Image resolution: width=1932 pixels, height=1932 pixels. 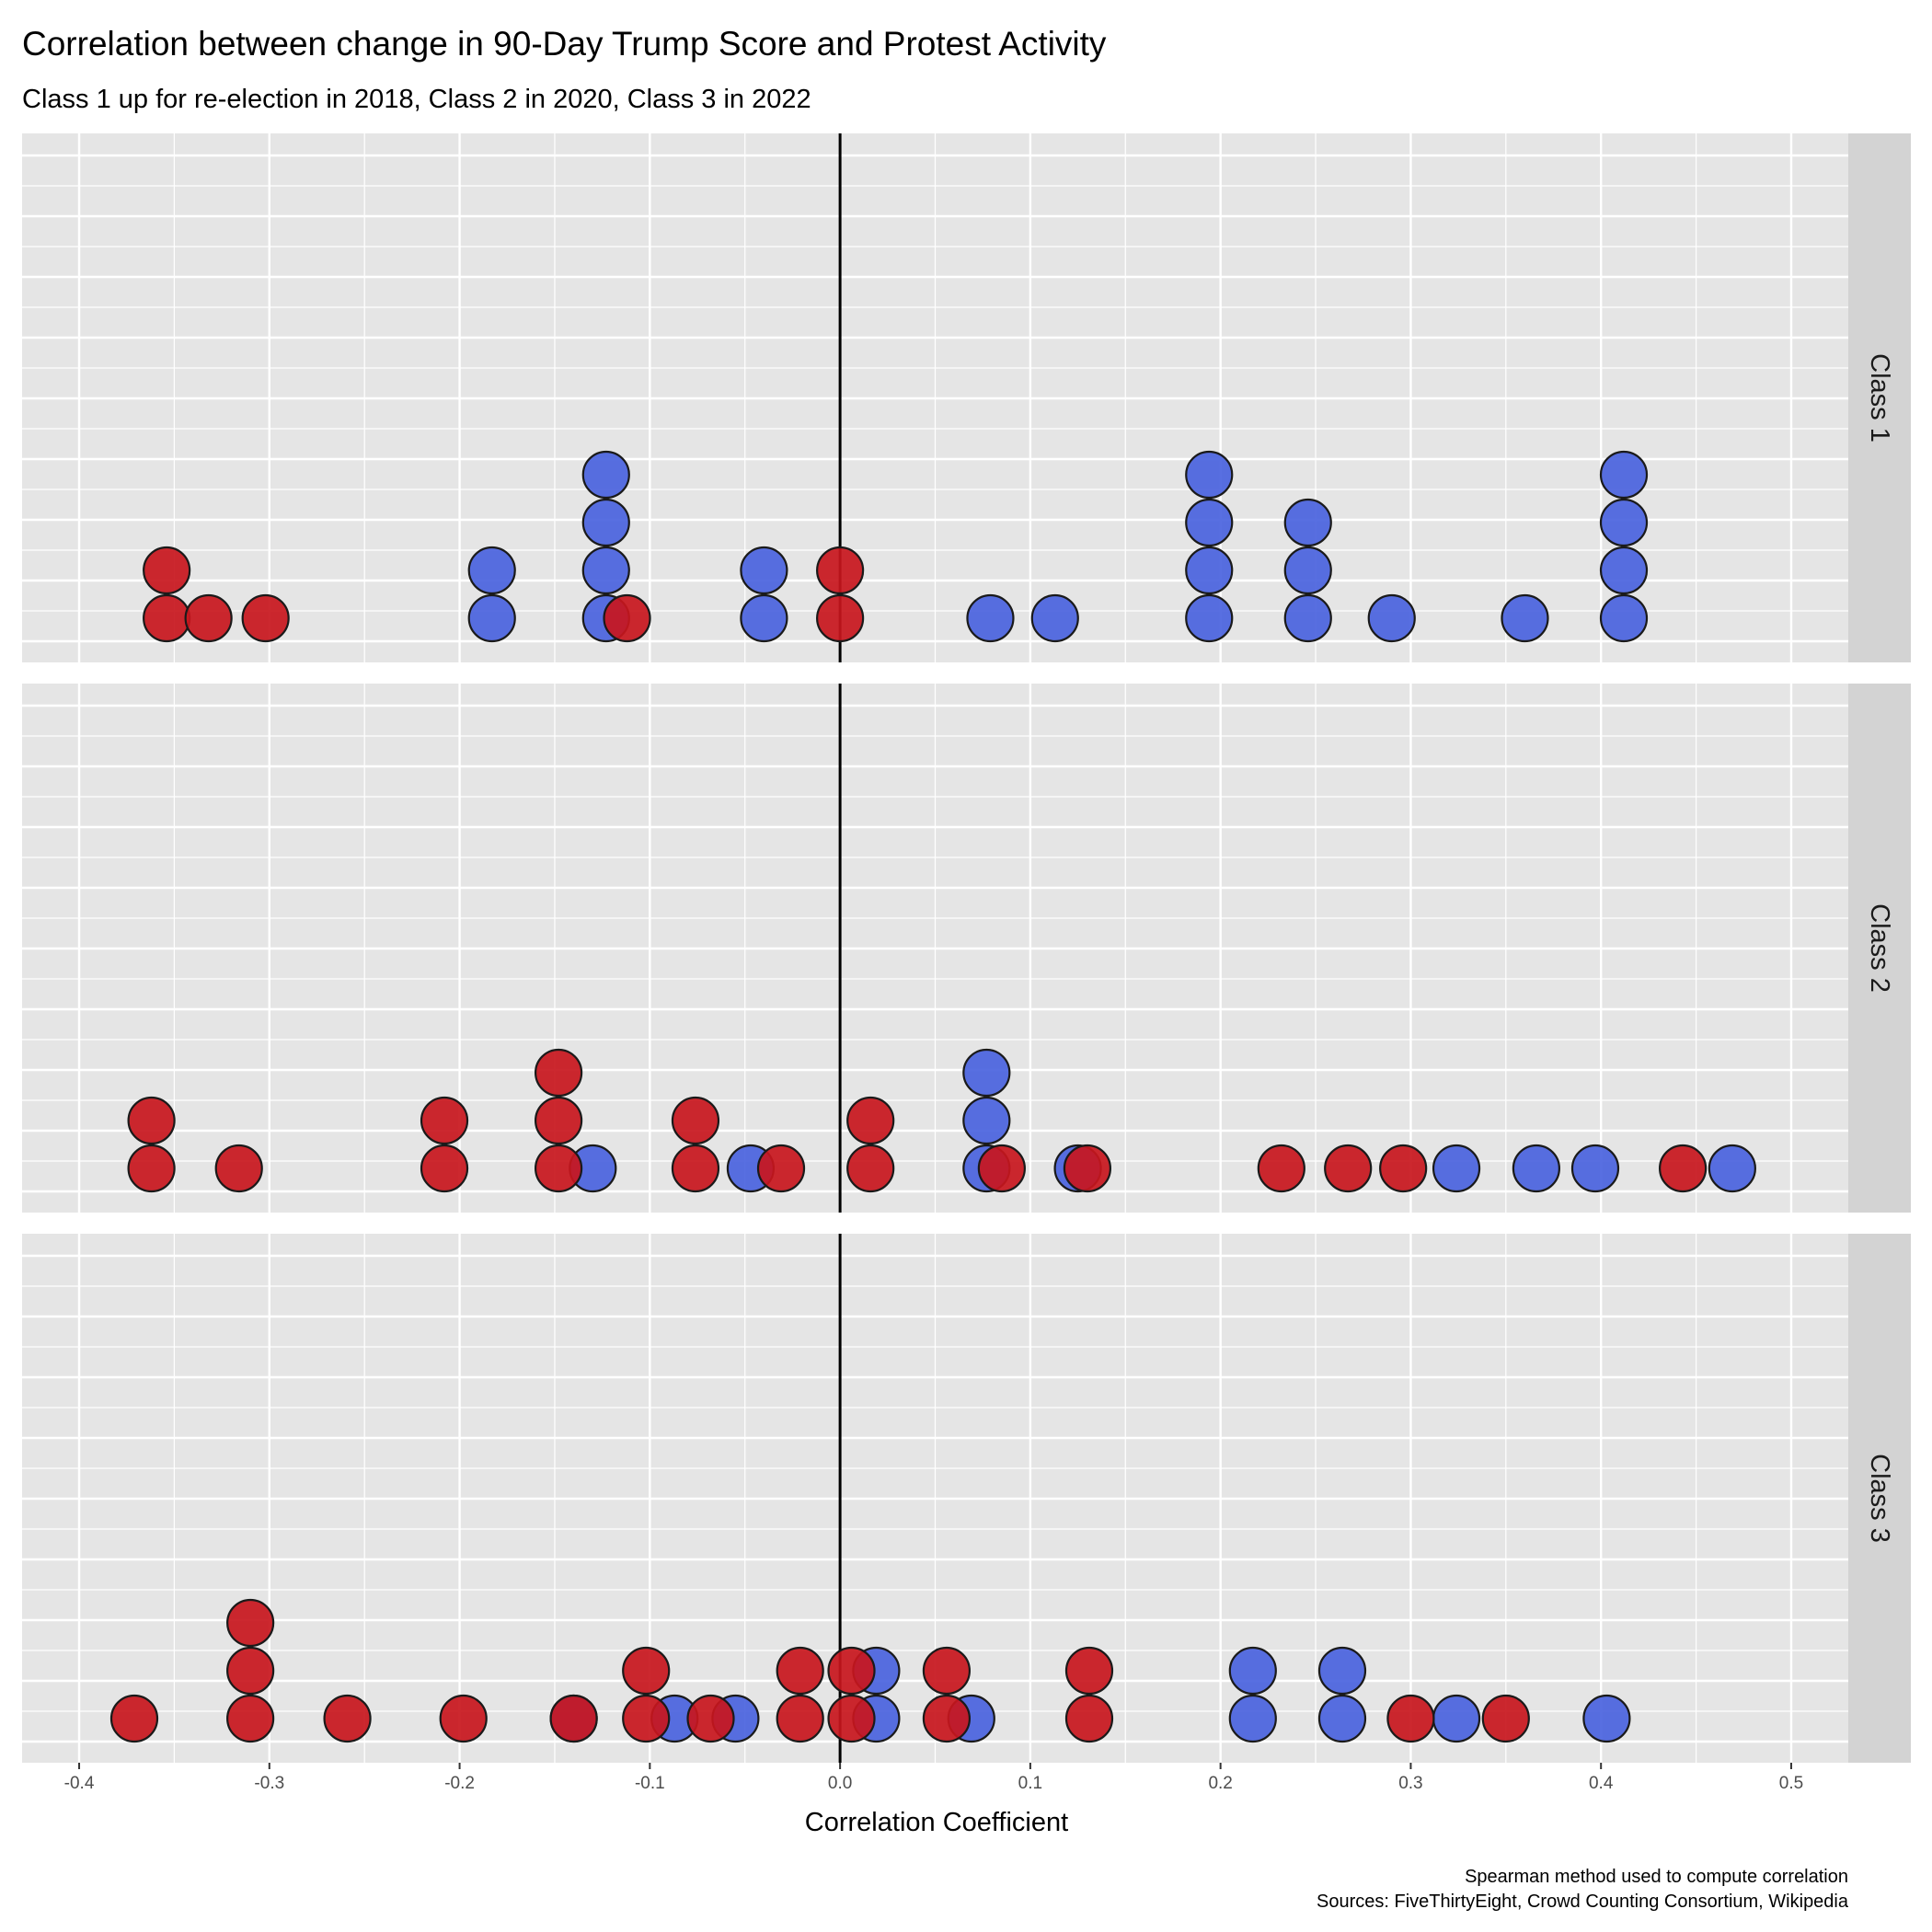 I want to click on x-tick-label: 0.2, so click(x=1220, y=1783).